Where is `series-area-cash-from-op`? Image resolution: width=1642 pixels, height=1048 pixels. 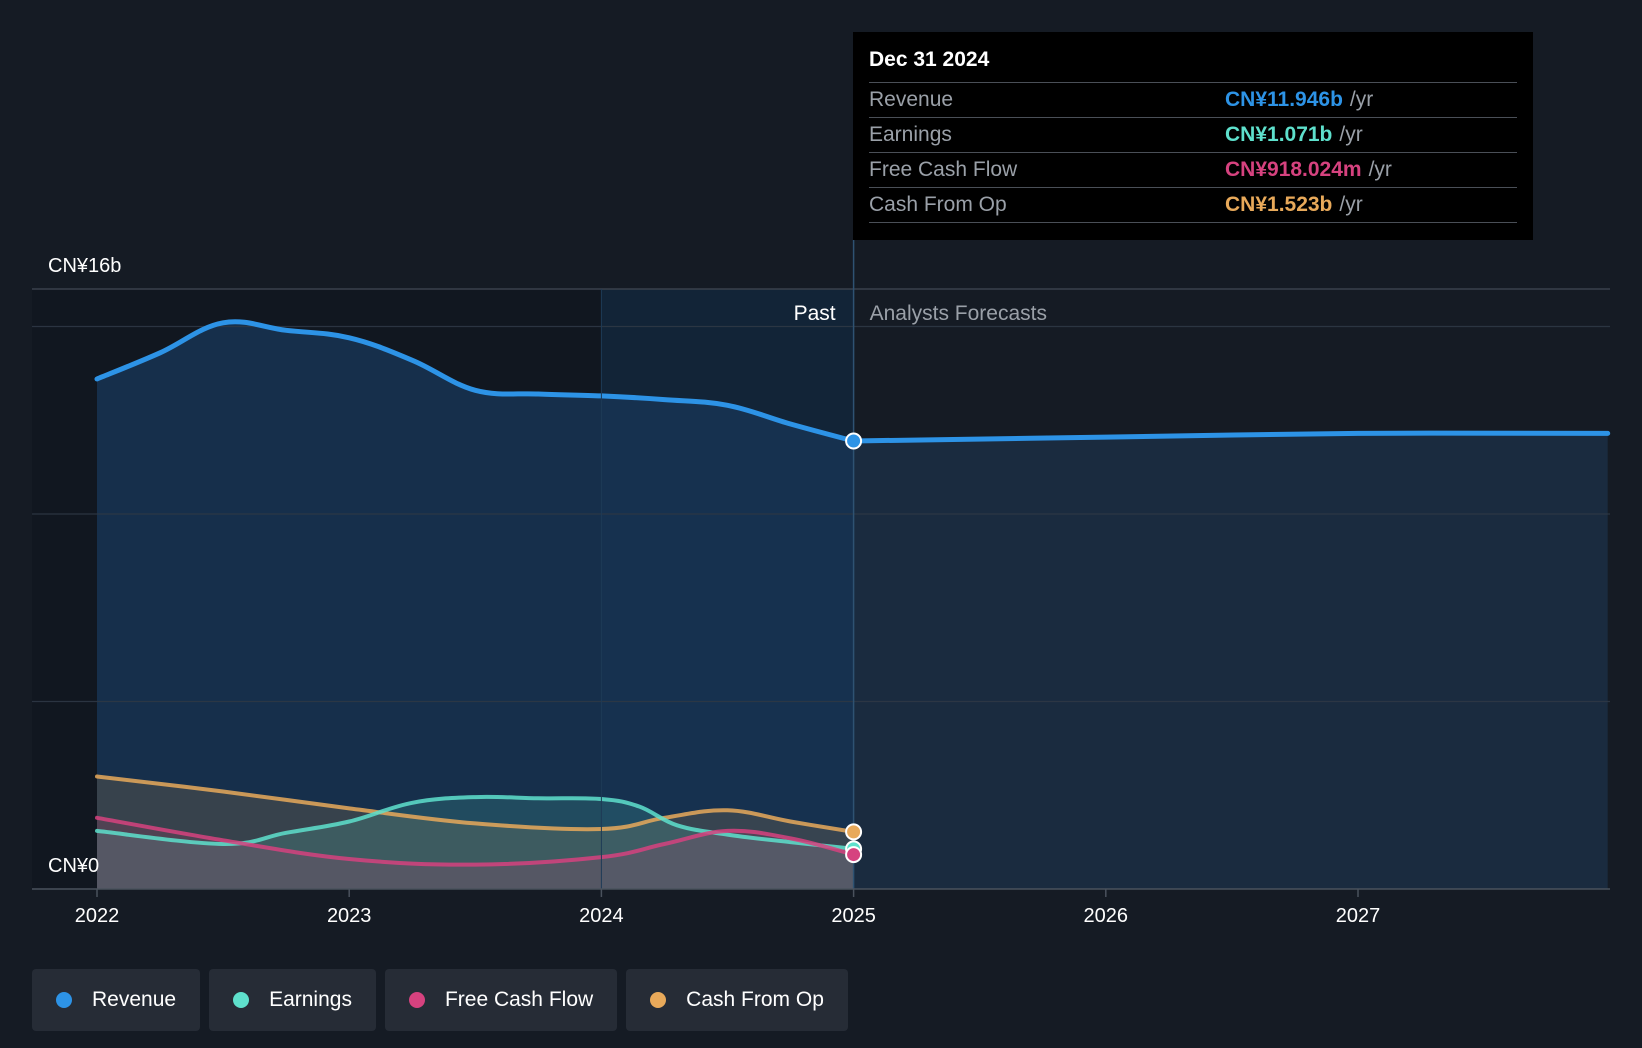 series-area-cash-from-op is located at coordinates (475, 832).